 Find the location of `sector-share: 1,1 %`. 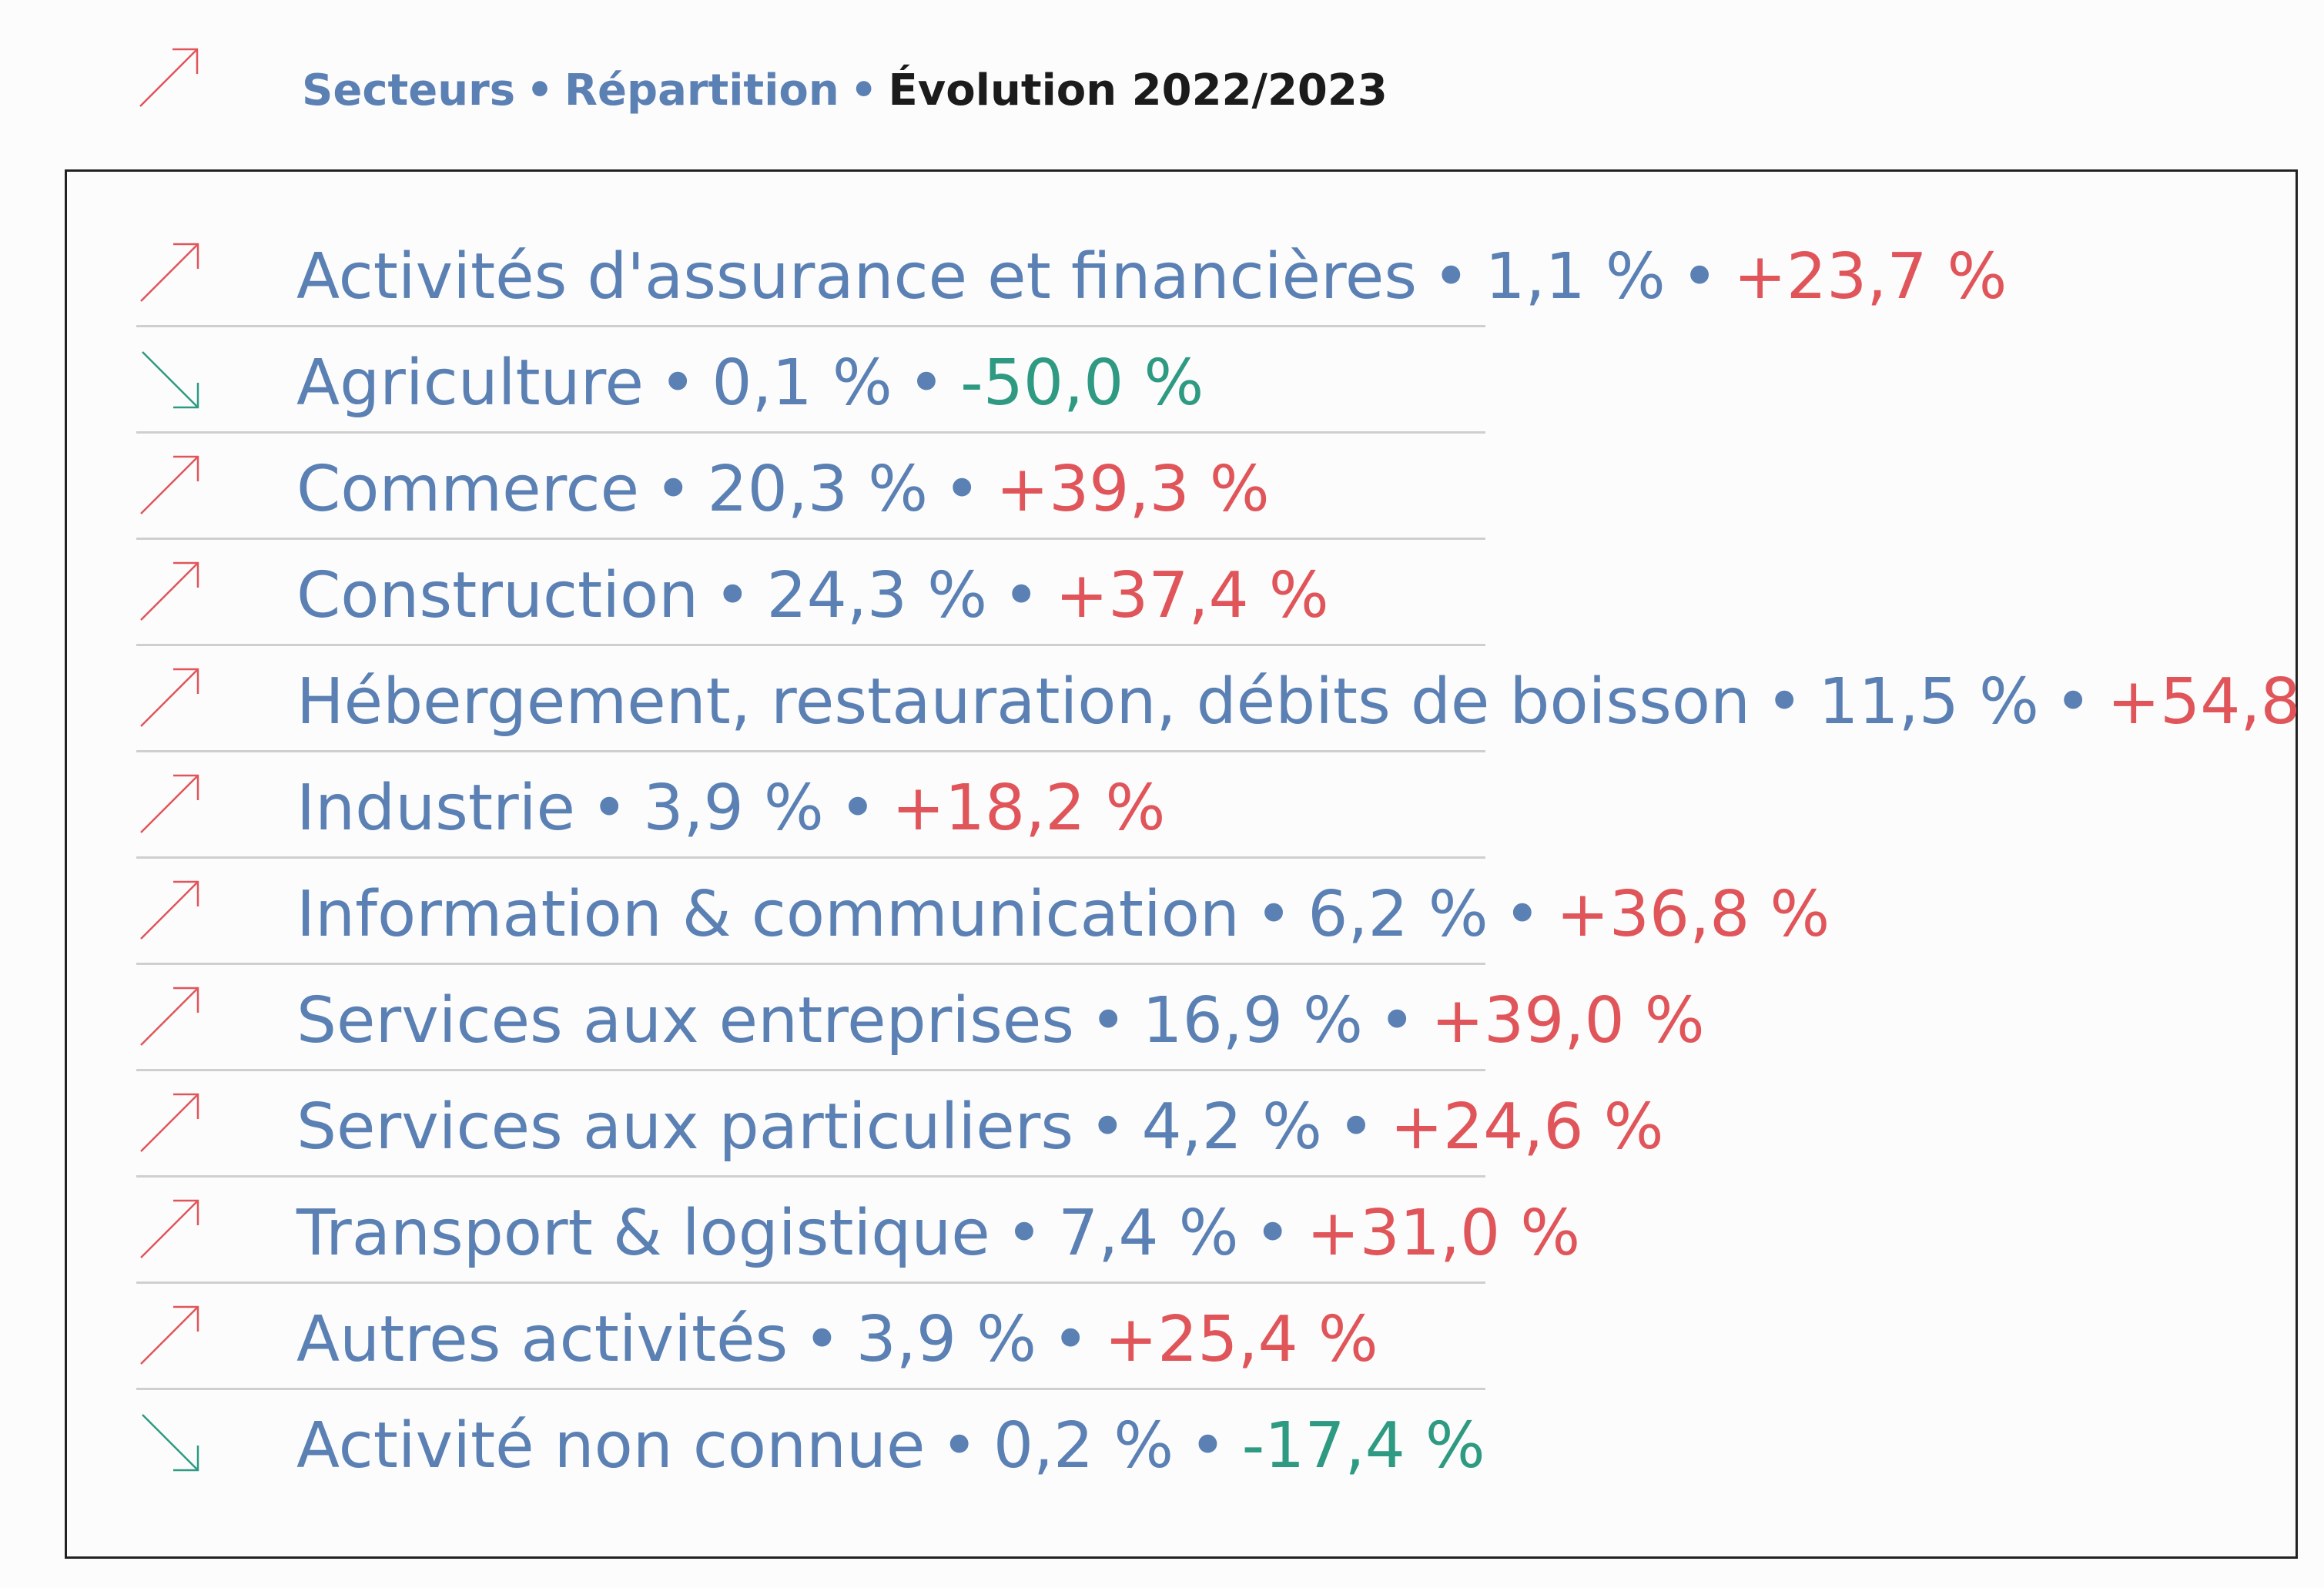

sector-share: 1,1 % is located at coordinates (1575, 276).